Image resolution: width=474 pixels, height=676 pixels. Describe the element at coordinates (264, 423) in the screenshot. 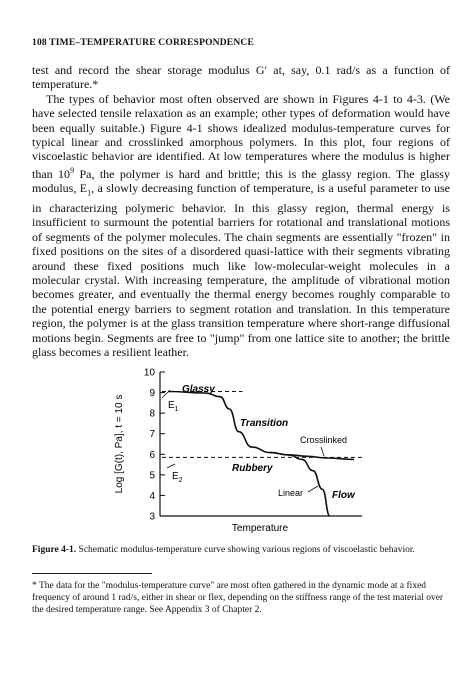

I see `region-label-transition: Transition` at that location.